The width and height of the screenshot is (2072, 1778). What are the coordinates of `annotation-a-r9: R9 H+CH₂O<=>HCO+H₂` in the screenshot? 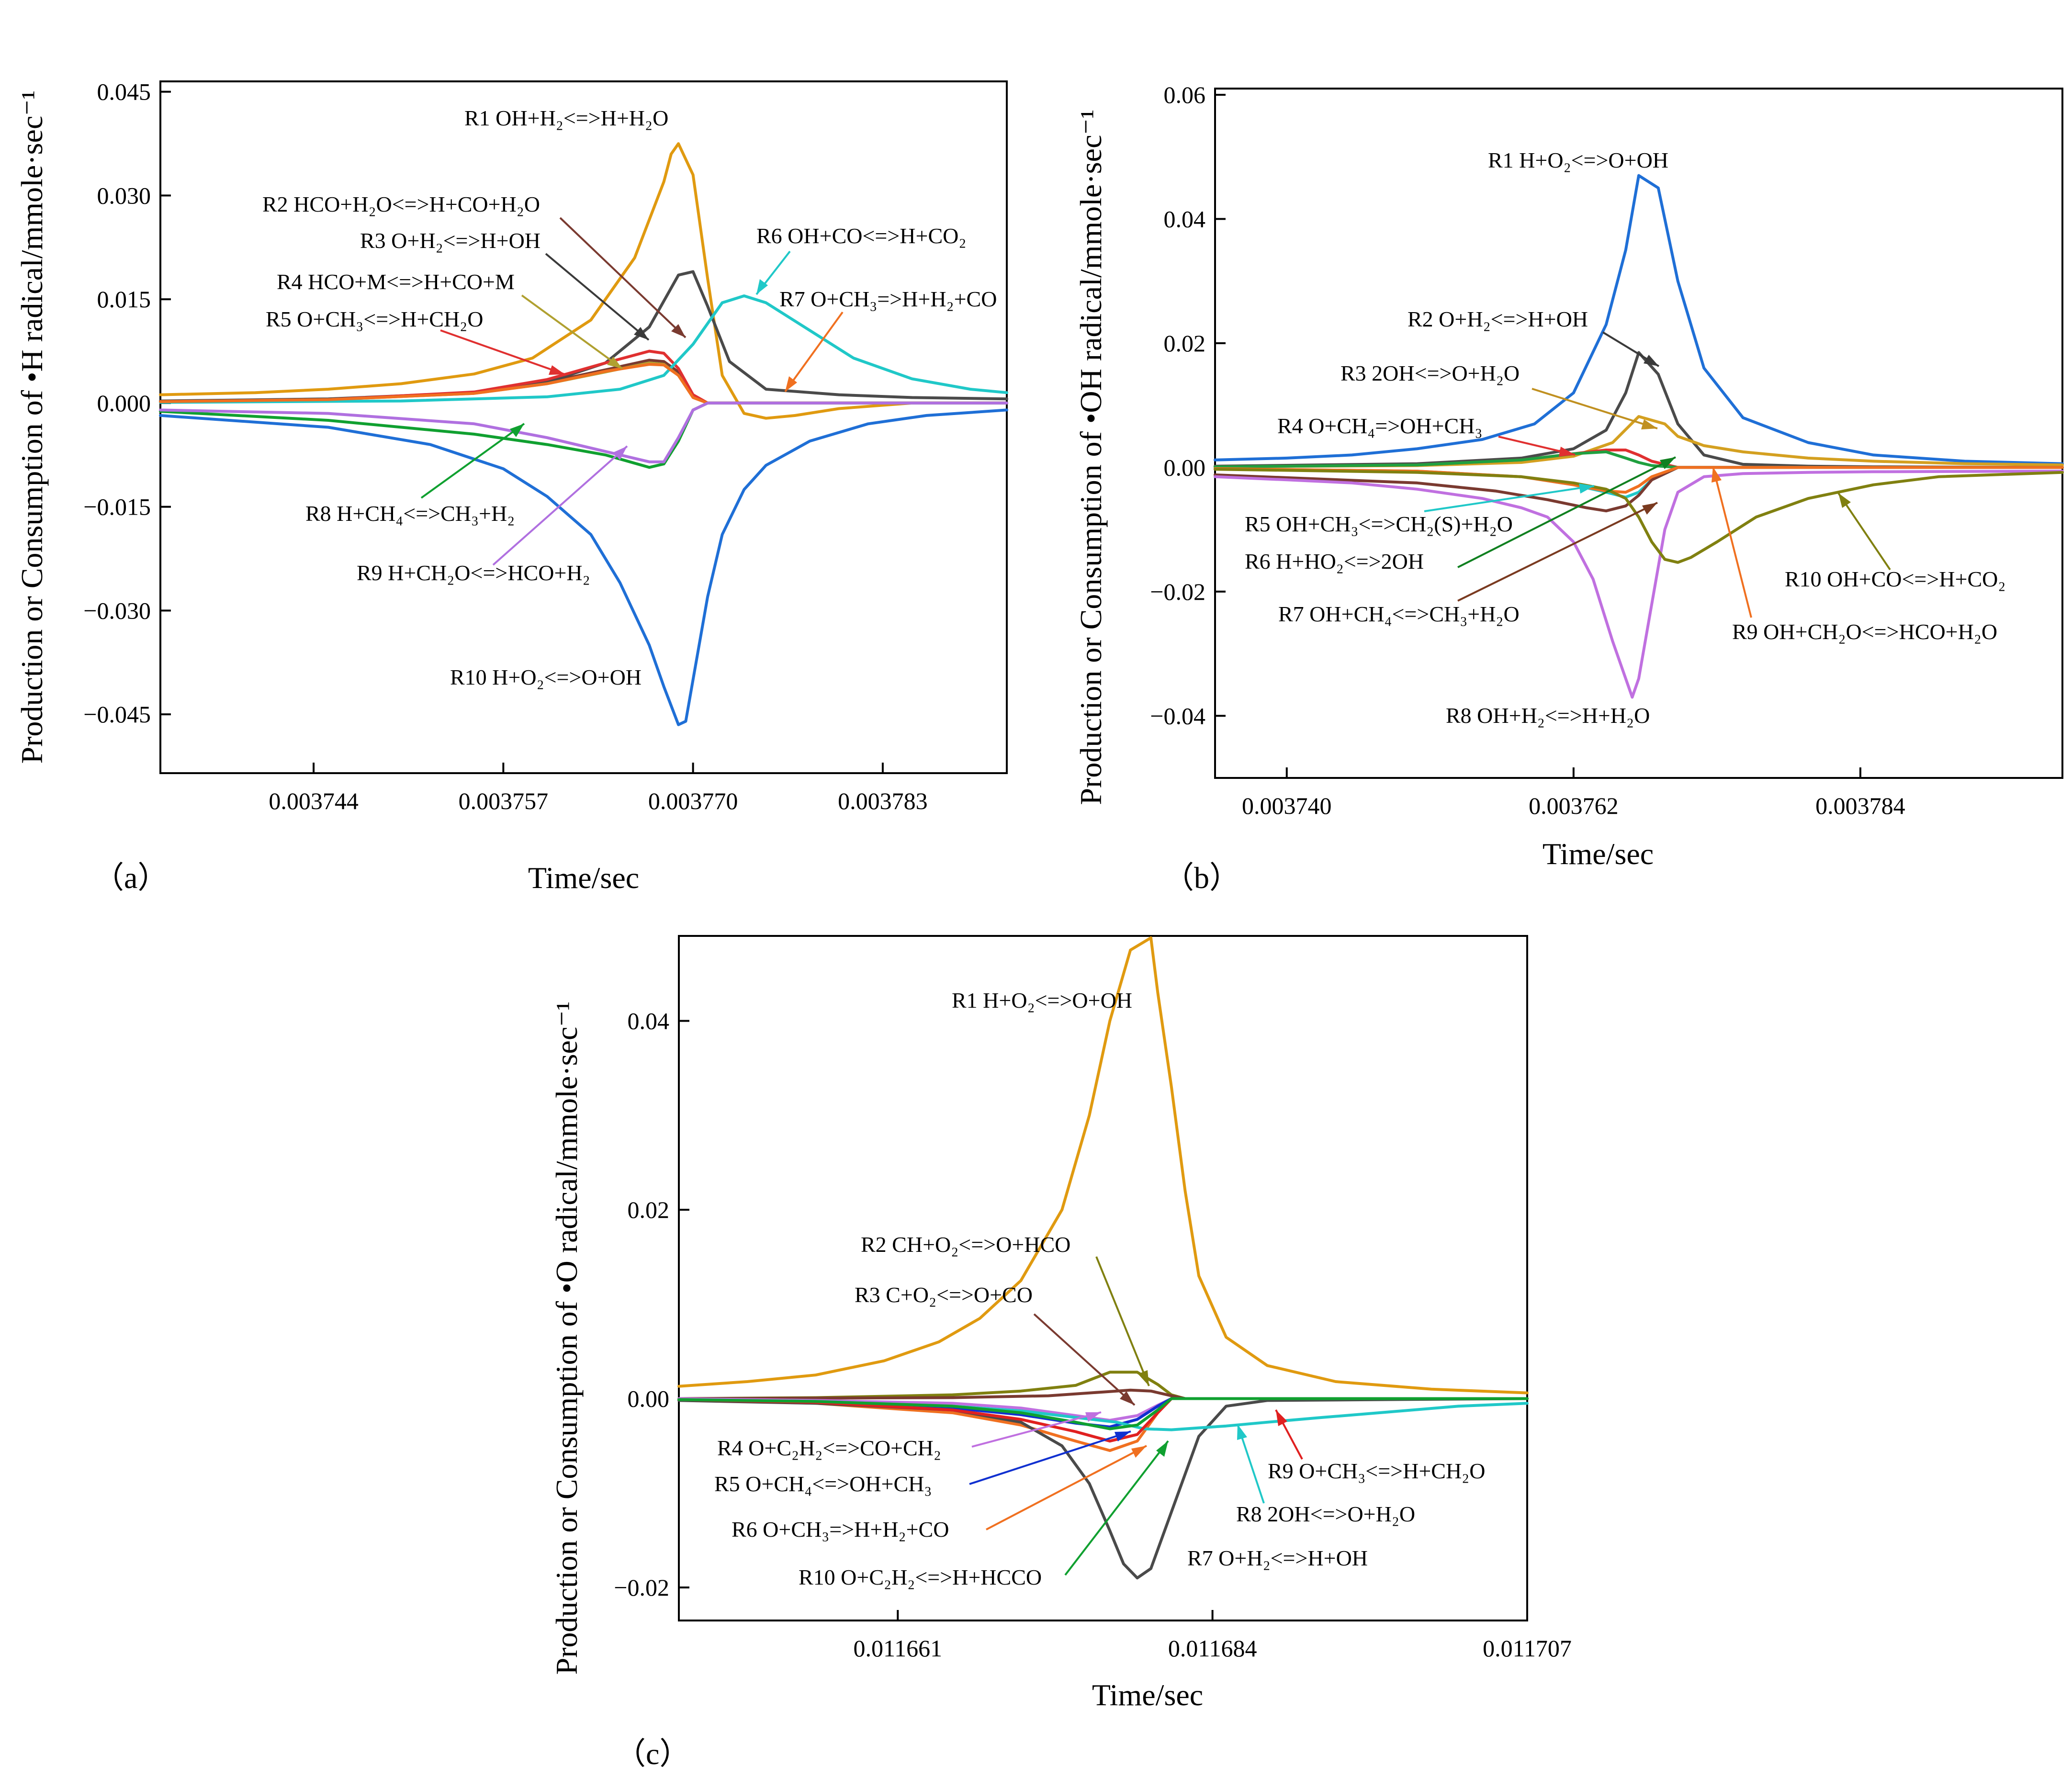 It's located at (473, 573).